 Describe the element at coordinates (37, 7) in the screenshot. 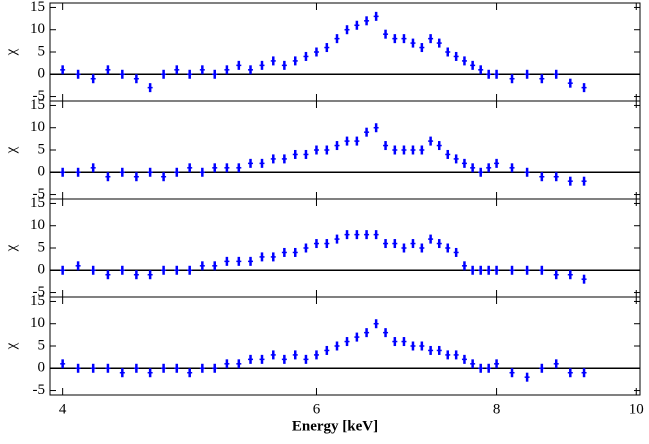

I see `y-tick-label: 15` at that location.